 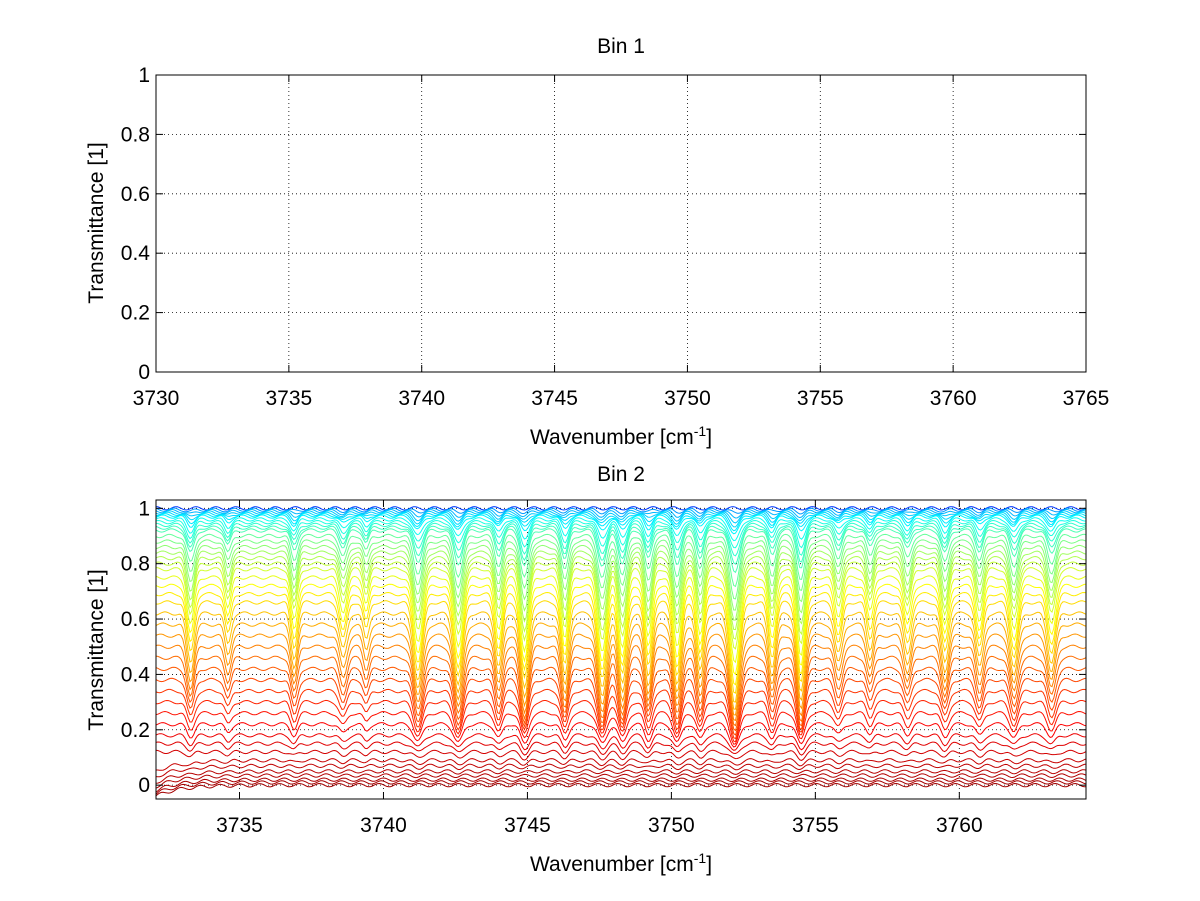 What do you see at coordinates (621, 46) in the screenshot?
I see `chart-title: Bin 1` at bounding box center [621, 46].